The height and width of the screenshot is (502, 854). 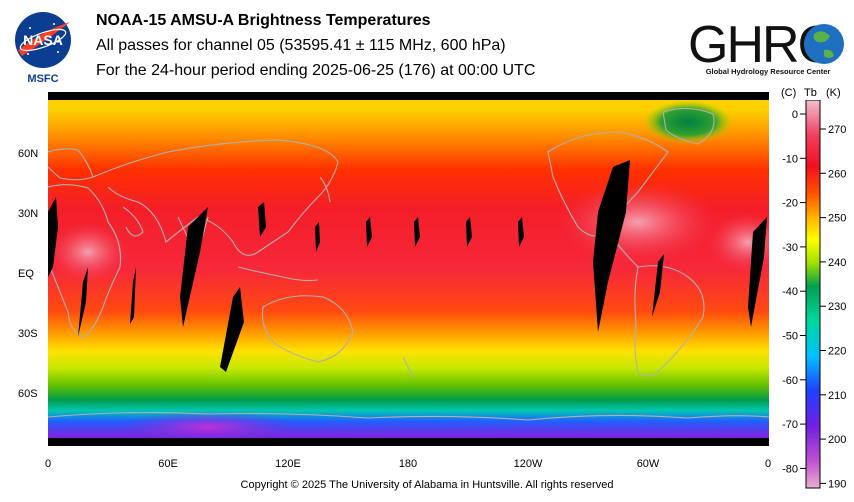 What do you see at coordinates (768, 71) in the screenshot?
I see `svg-text:Global Hydrology Resource Cent: Global Hydrology Resource Center` at bounding box center [768, 71].